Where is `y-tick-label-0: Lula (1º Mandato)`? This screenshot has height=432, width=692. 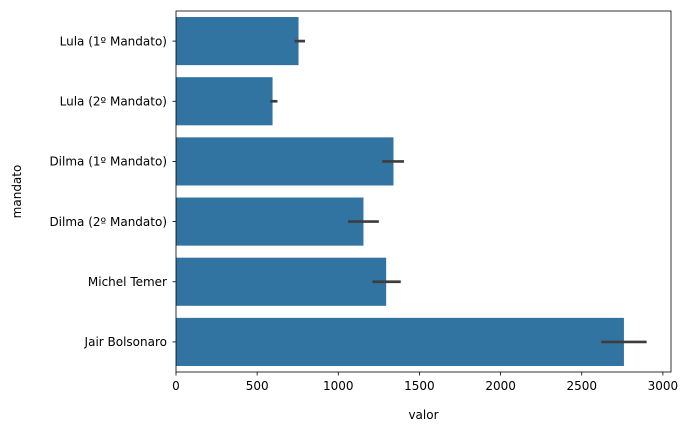 y-tick-label-0: Lula (1º Mandato) is located at coordinates (113, 41).